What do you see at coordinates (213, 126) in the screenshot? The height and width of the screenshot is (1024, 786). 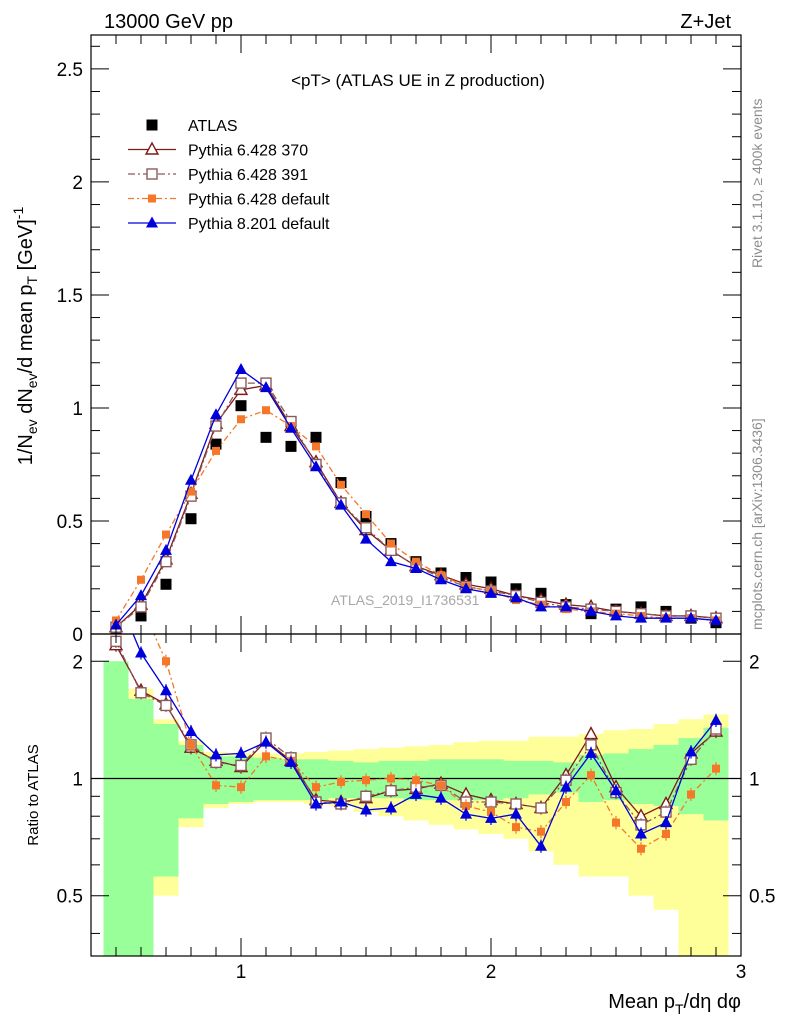 I see `legend-label: ATLAS` at bounding box center [213, 126].